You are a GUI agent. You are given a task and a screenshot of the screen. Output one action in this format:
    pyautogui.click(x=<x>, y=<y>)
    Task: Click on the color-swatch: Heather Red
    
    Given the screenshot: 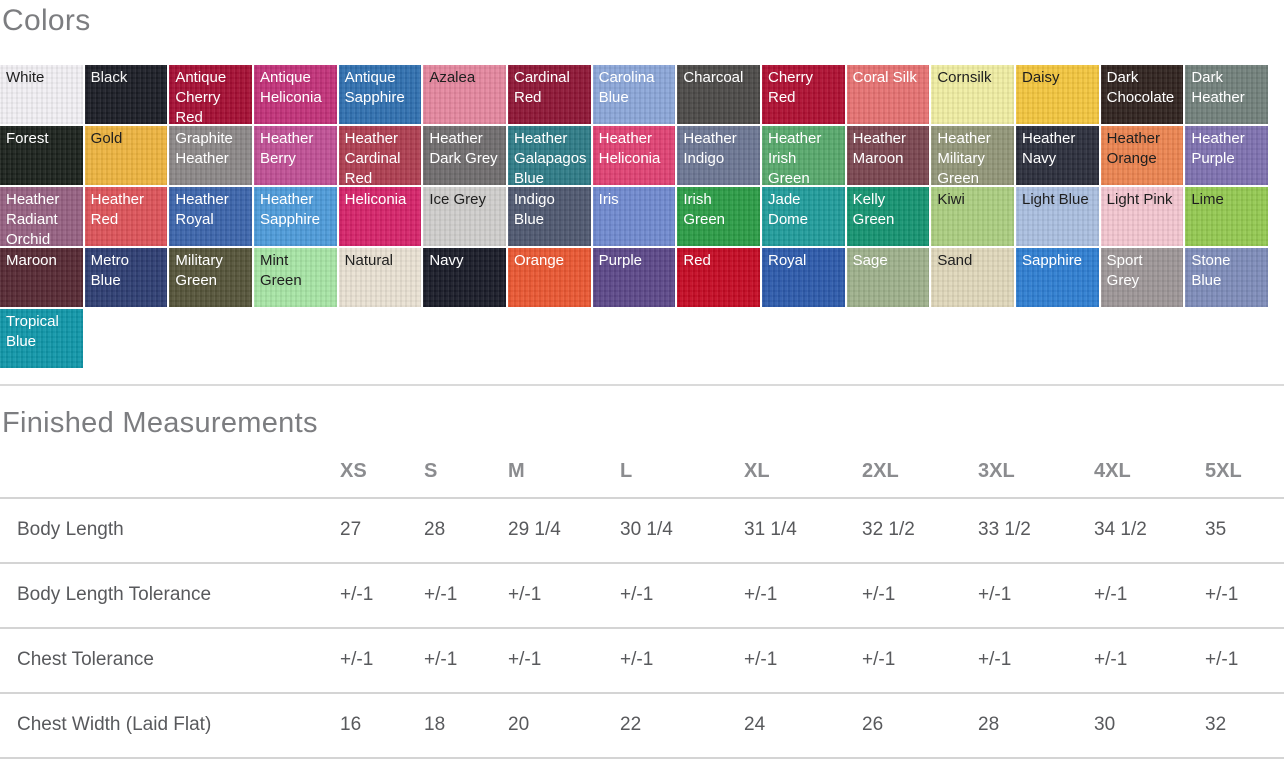 What is the action you would take?
    pyautogui.click(x=126, y=216)
    